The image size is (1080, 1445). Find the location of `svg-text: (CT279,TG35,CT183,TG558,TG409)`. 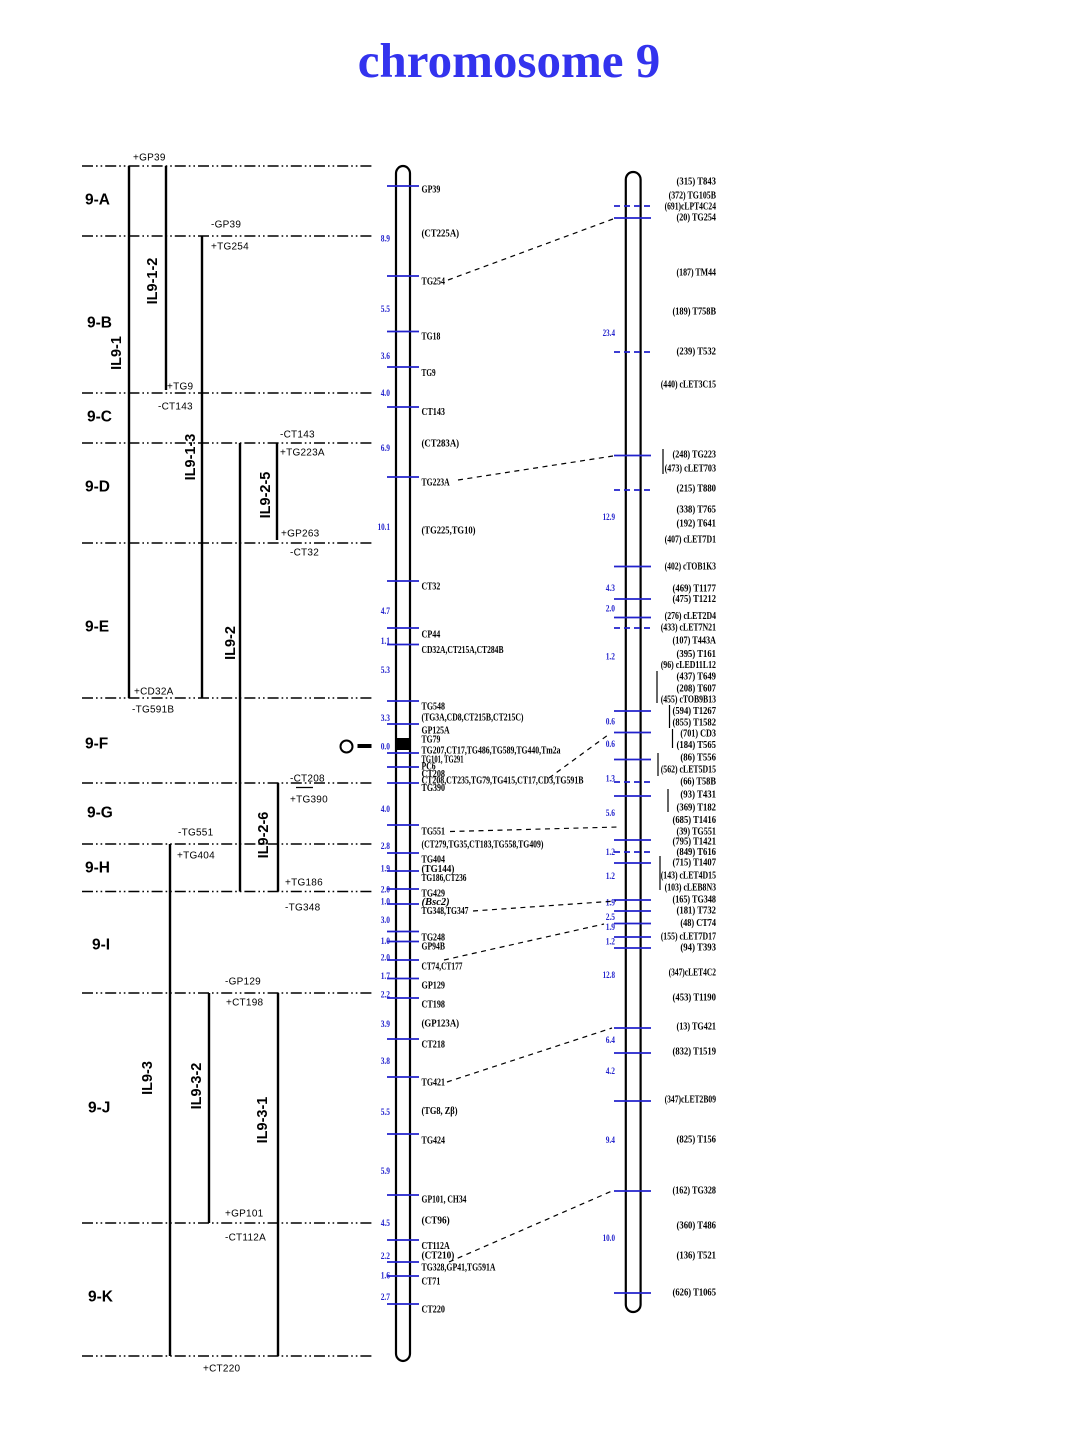

svg-text: (CT279,TG35,CT183,TG558,TG409) is located at coordinates (483, 845).